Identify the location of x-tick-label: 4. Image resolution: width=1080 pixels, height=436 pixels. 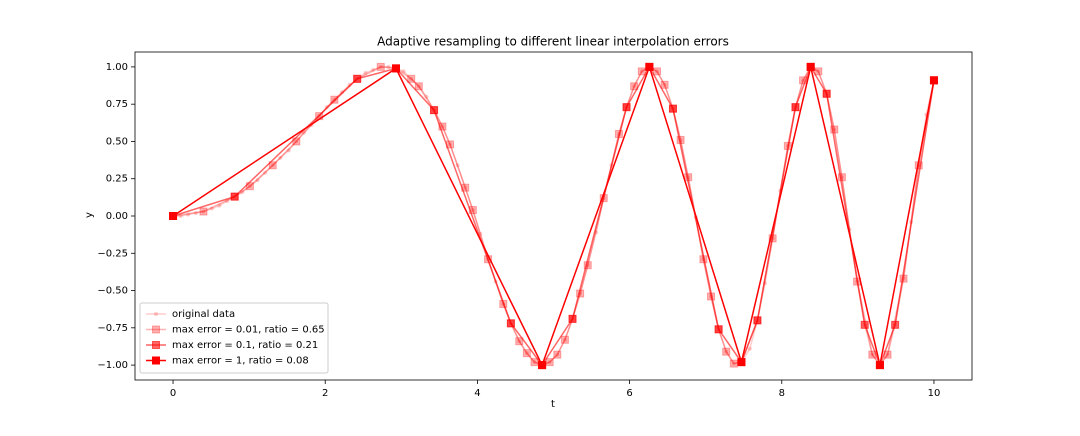
(477, 393).